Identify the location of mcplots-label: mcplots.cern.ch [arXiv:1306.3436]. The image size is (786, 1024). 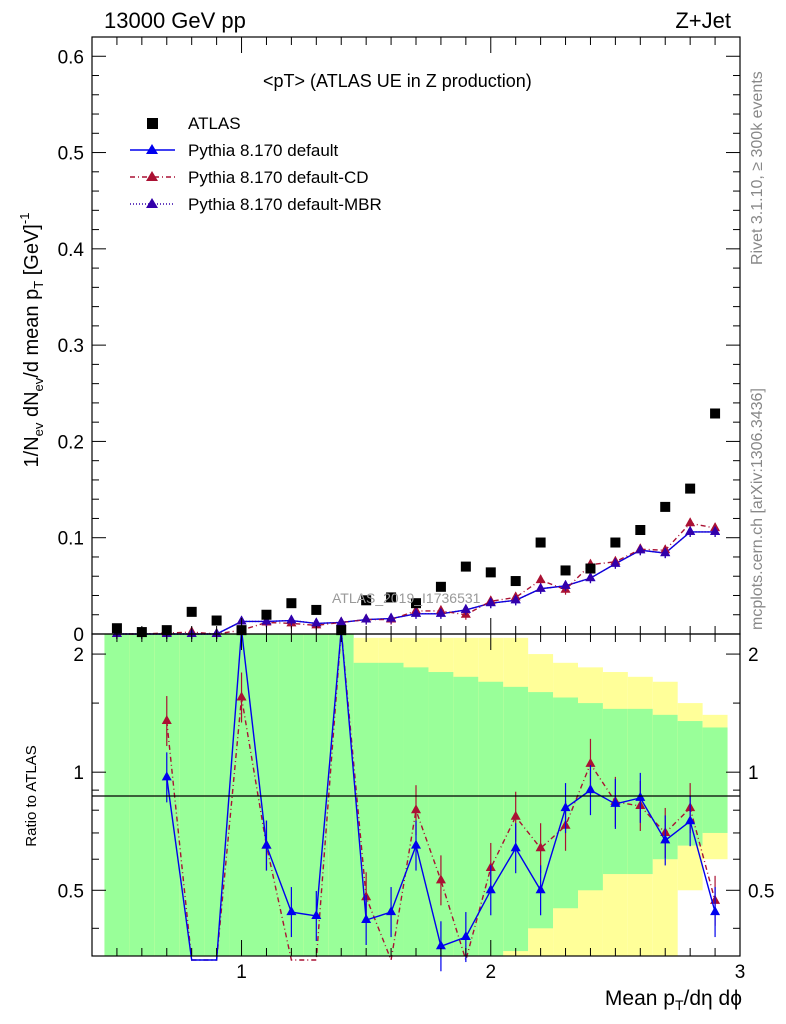
(757, 509).